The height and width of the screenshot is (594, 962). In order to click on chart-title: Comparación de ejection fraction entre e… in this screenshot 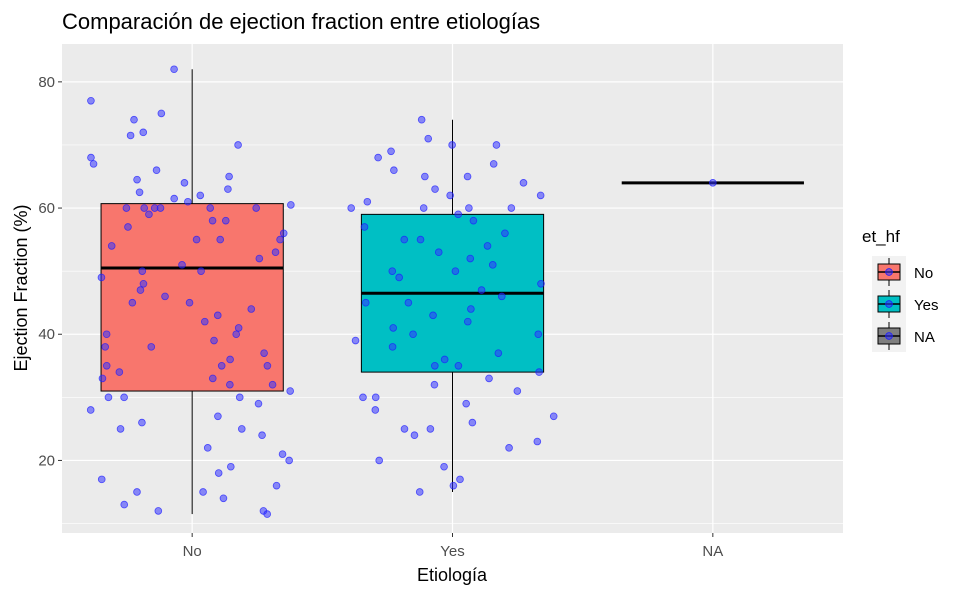, I will do `click(301, 21)`.